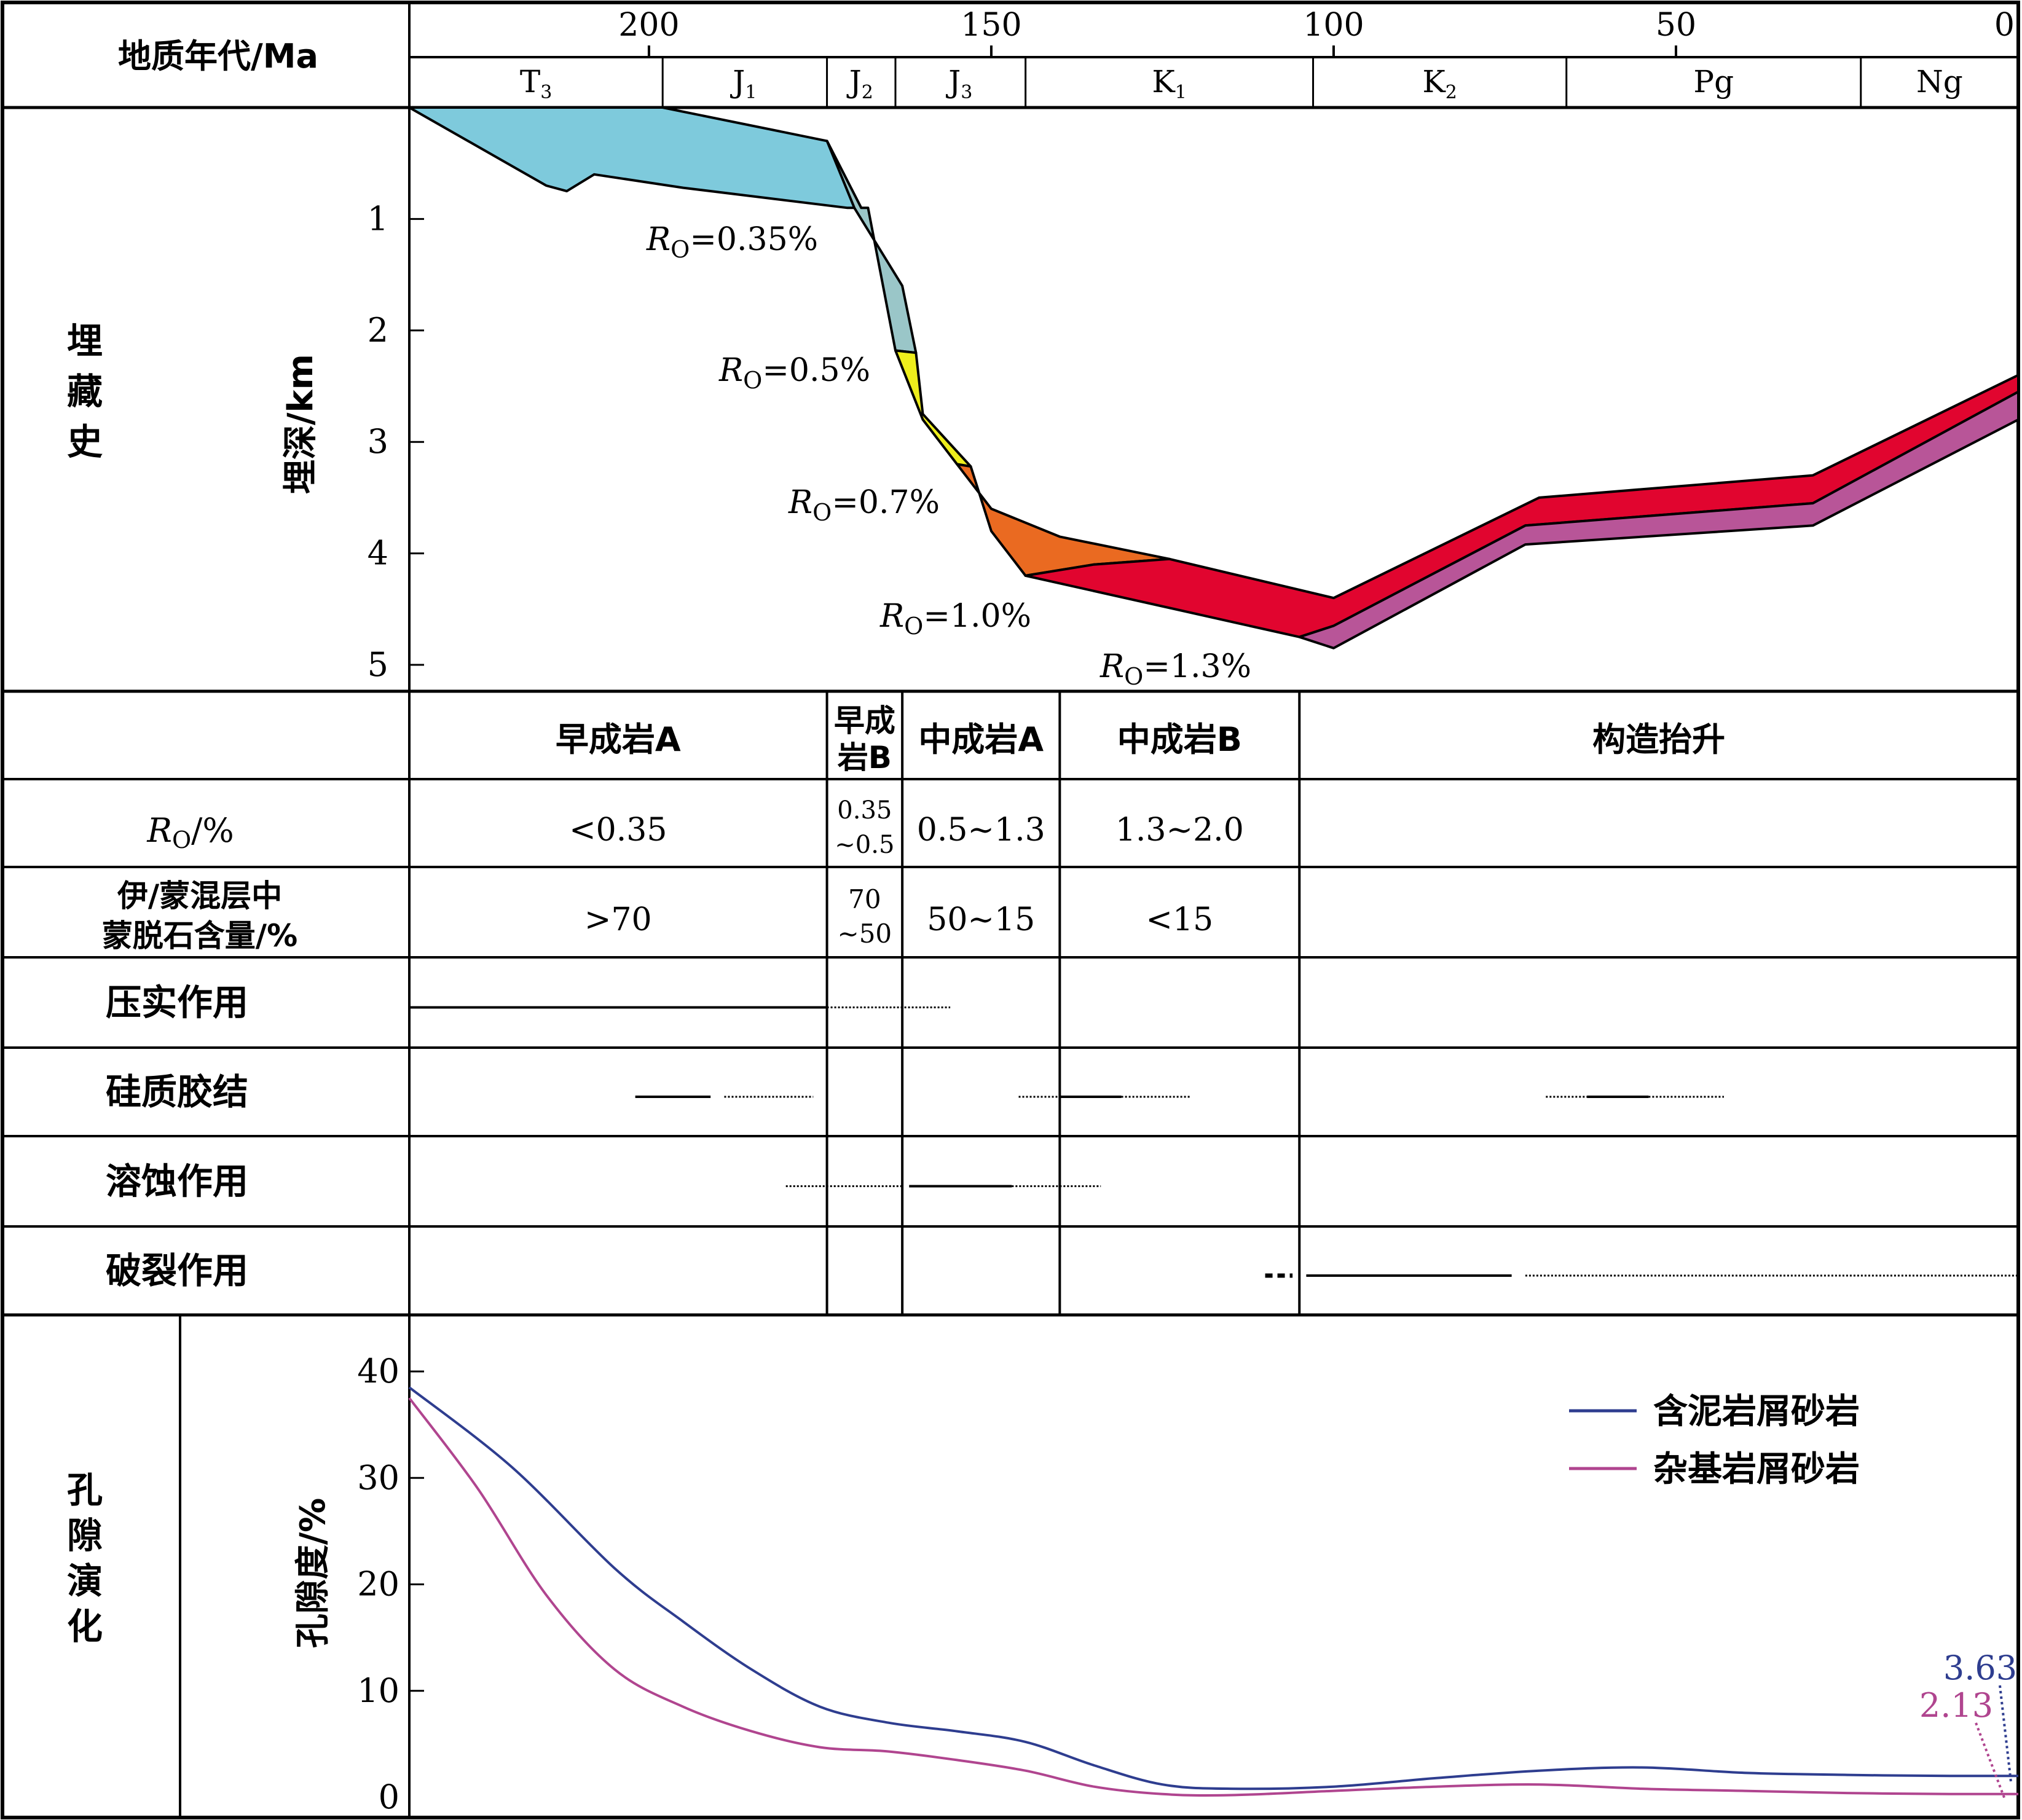  Describe the element at coordinates (1659, 519) in the screenshot. I see `ro-zone-gt-1.3` at that location.